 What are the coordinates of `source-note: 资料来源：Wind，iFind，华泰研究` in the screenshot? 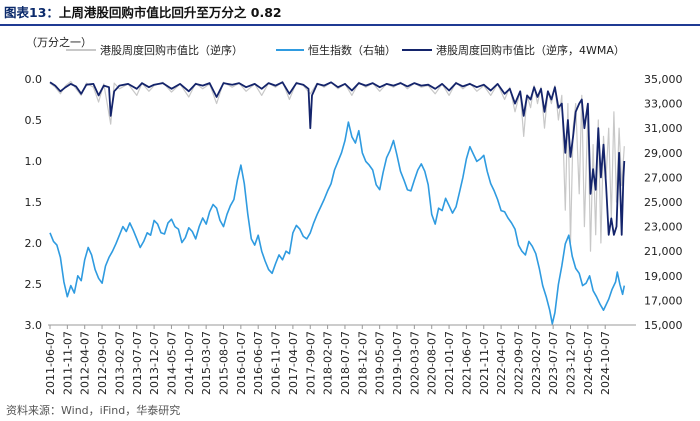 It's located at (93, 410).